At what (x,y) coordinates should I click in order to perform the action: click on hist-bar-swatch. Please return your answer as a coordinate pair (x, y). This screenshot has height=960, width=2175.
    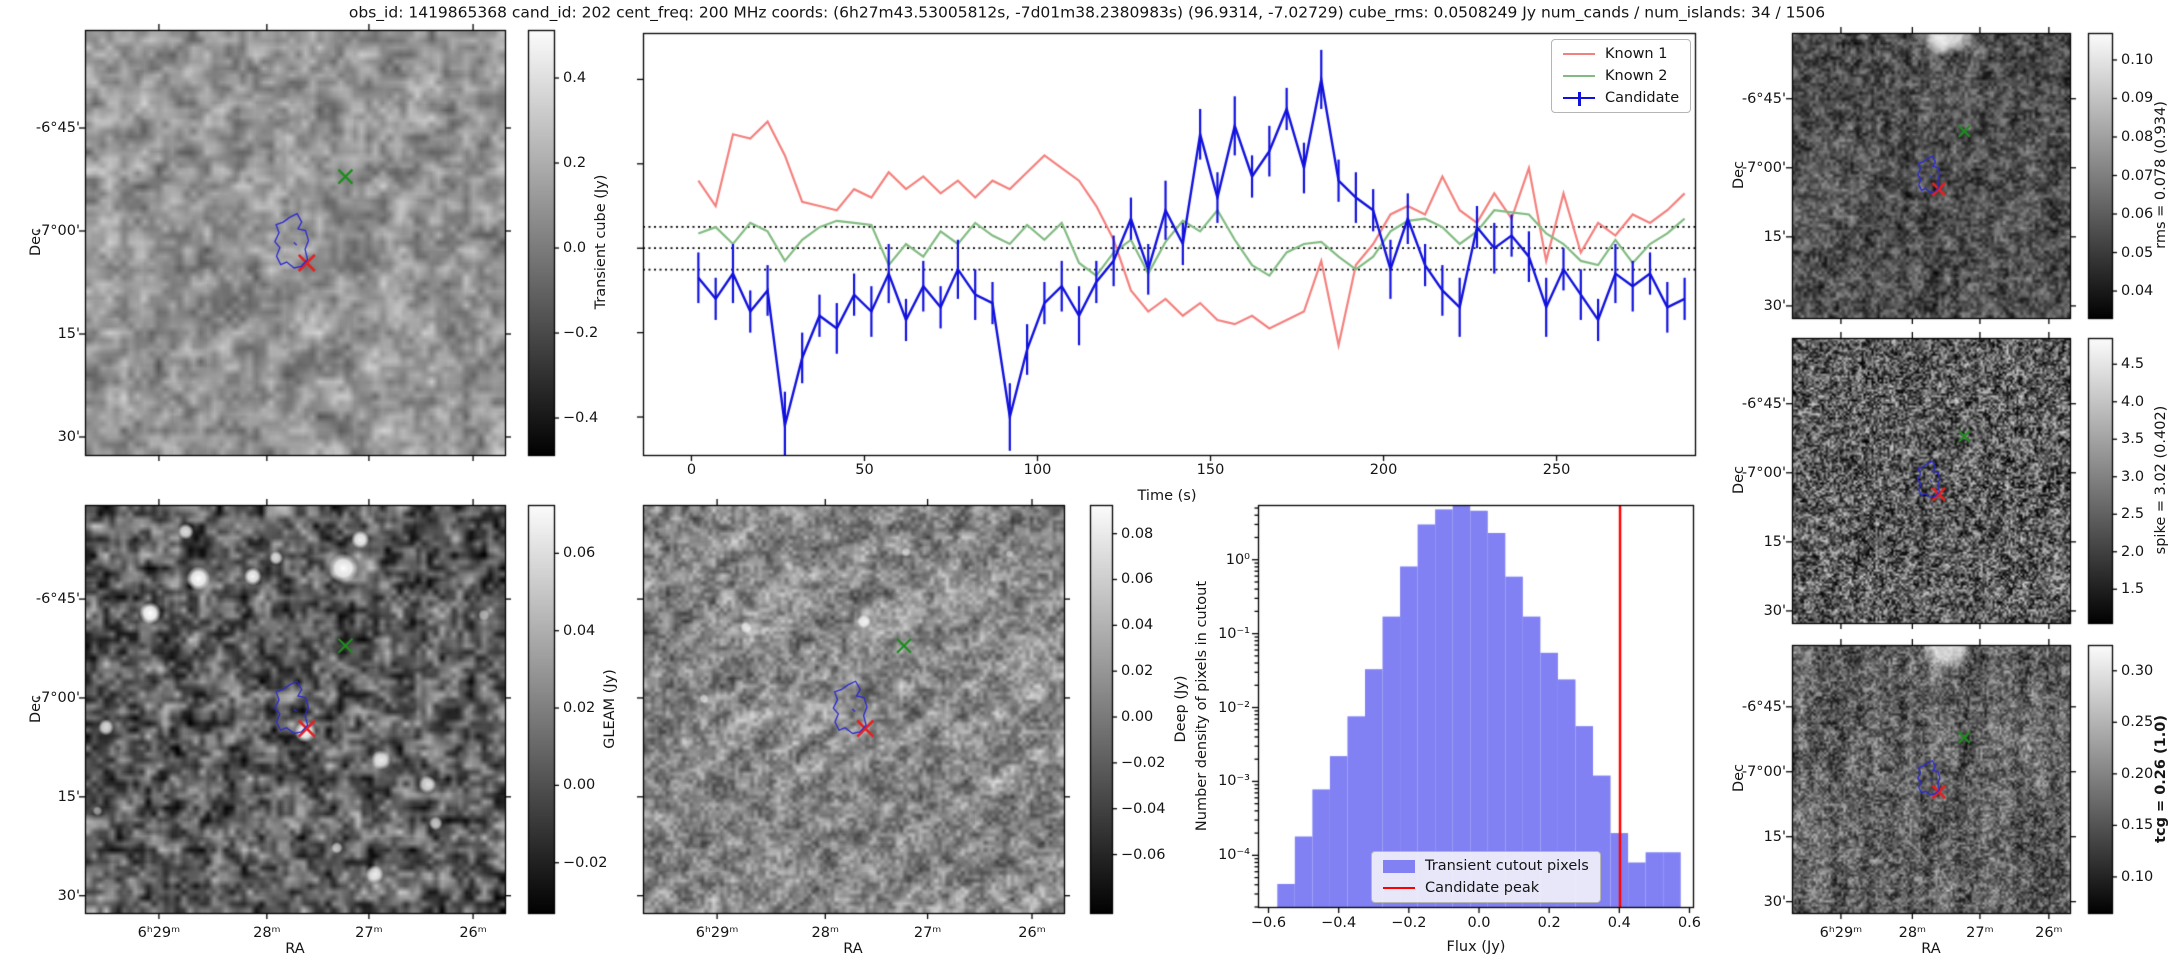
    Looking at the image, I should click on (1399, 866).